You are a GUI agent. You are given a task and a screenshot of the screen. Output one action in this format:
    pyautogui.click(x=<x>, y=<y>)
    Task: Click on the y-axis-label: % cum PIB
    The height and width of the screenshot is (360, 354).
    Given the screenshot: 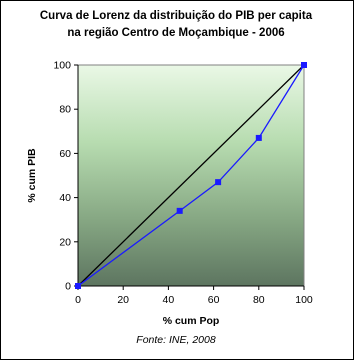 What is the action you would take?
    pyautogui.click(x=32, y=175)
    